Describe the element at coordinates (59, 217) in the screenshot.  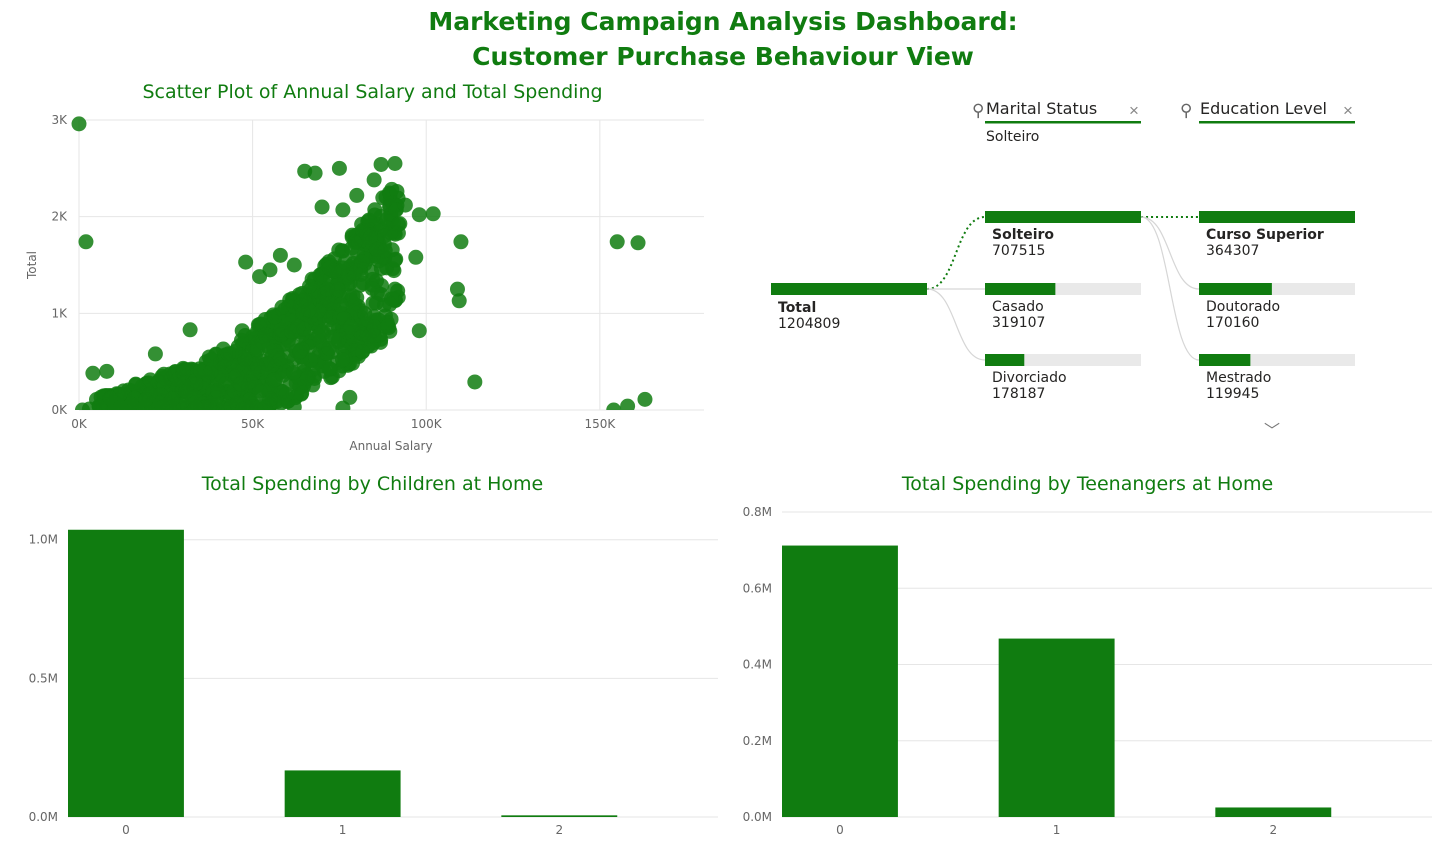
I see `y-tick-label: 2K` at that location.